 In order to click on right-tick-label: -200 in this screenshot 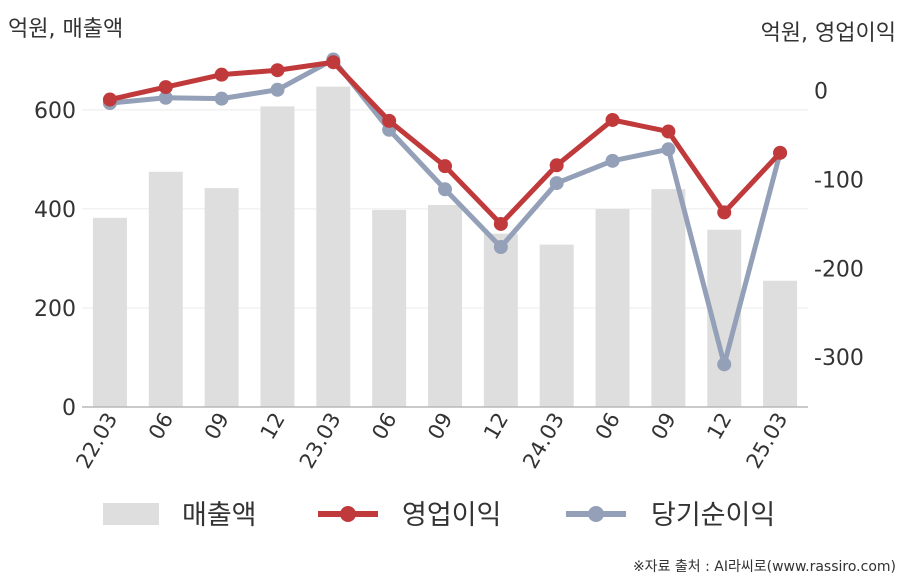, I will do `click(839, 269)`.